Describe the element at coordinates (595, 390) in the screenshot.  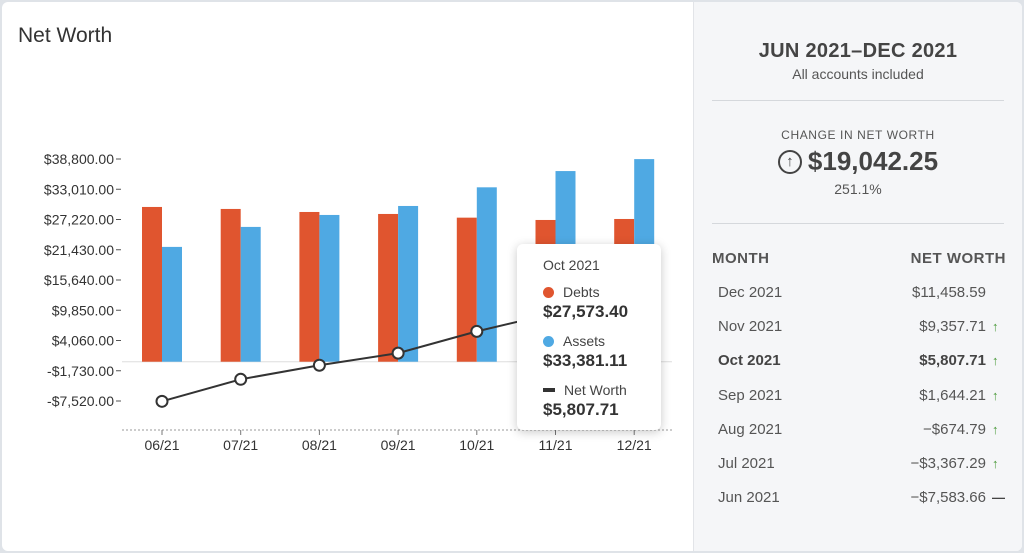
I see `tooltip-nw-label: Net Worth` at that location.